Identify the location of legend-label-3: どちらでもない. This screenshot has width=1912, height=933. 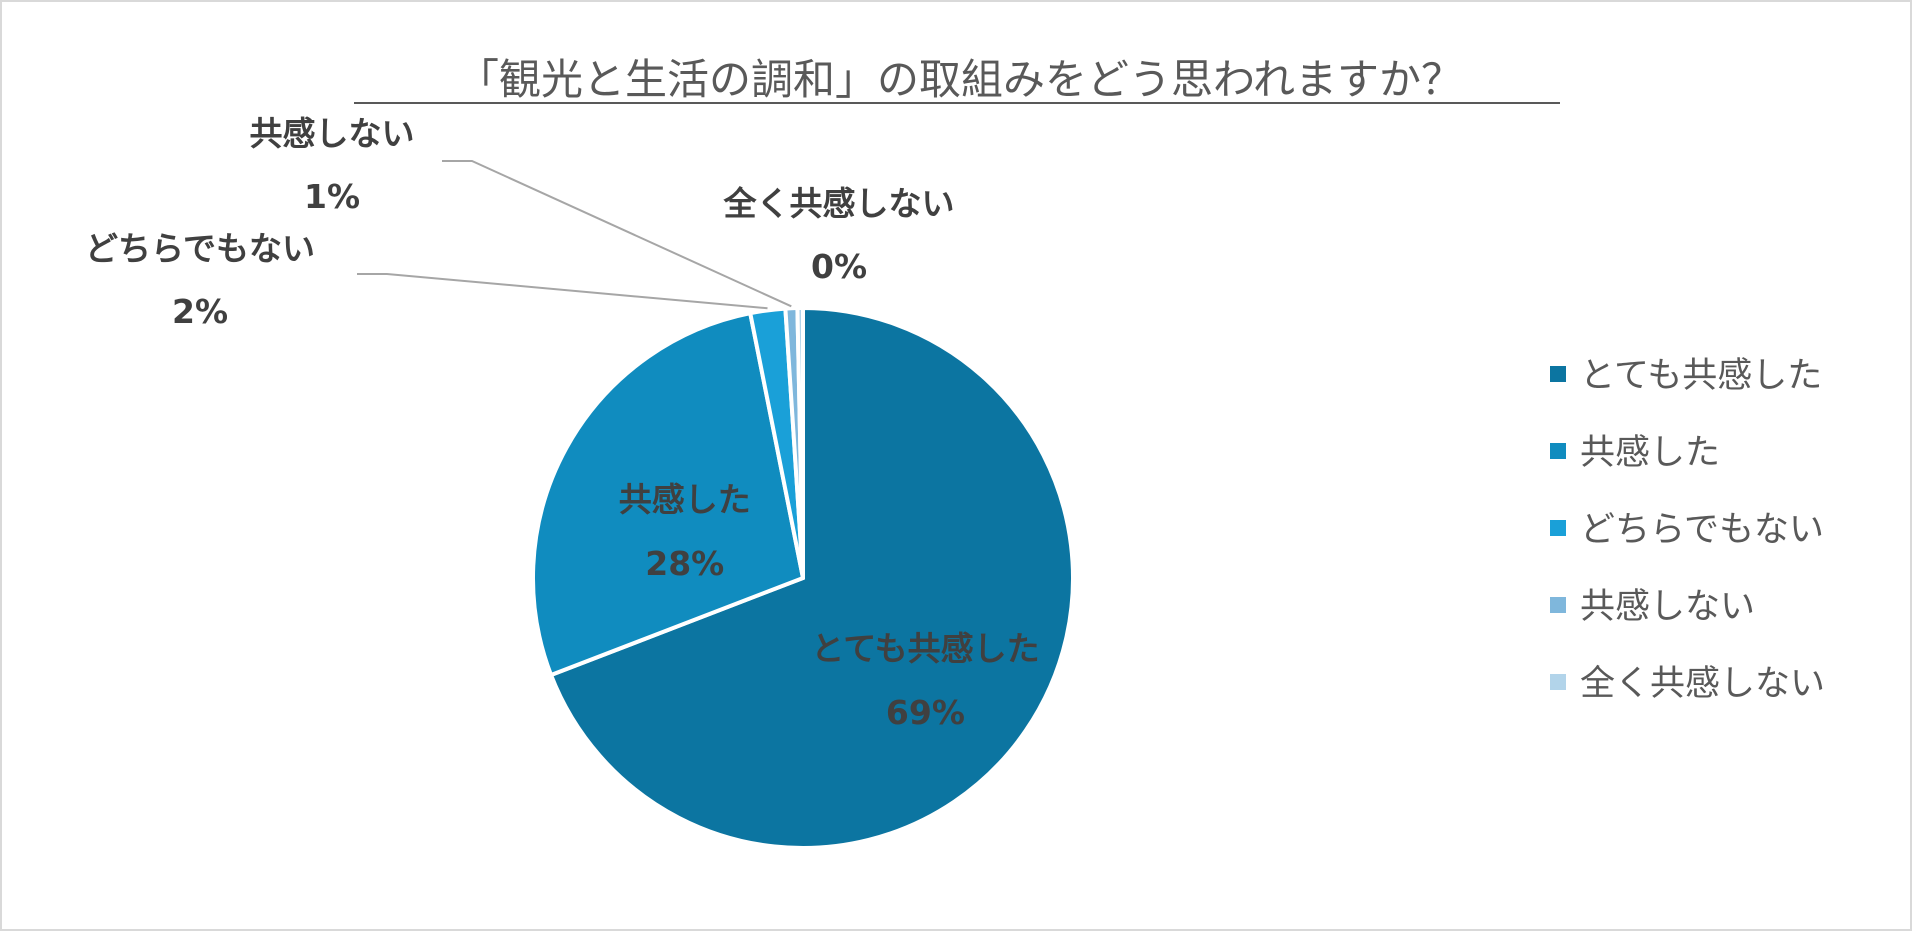
(1702, 530).